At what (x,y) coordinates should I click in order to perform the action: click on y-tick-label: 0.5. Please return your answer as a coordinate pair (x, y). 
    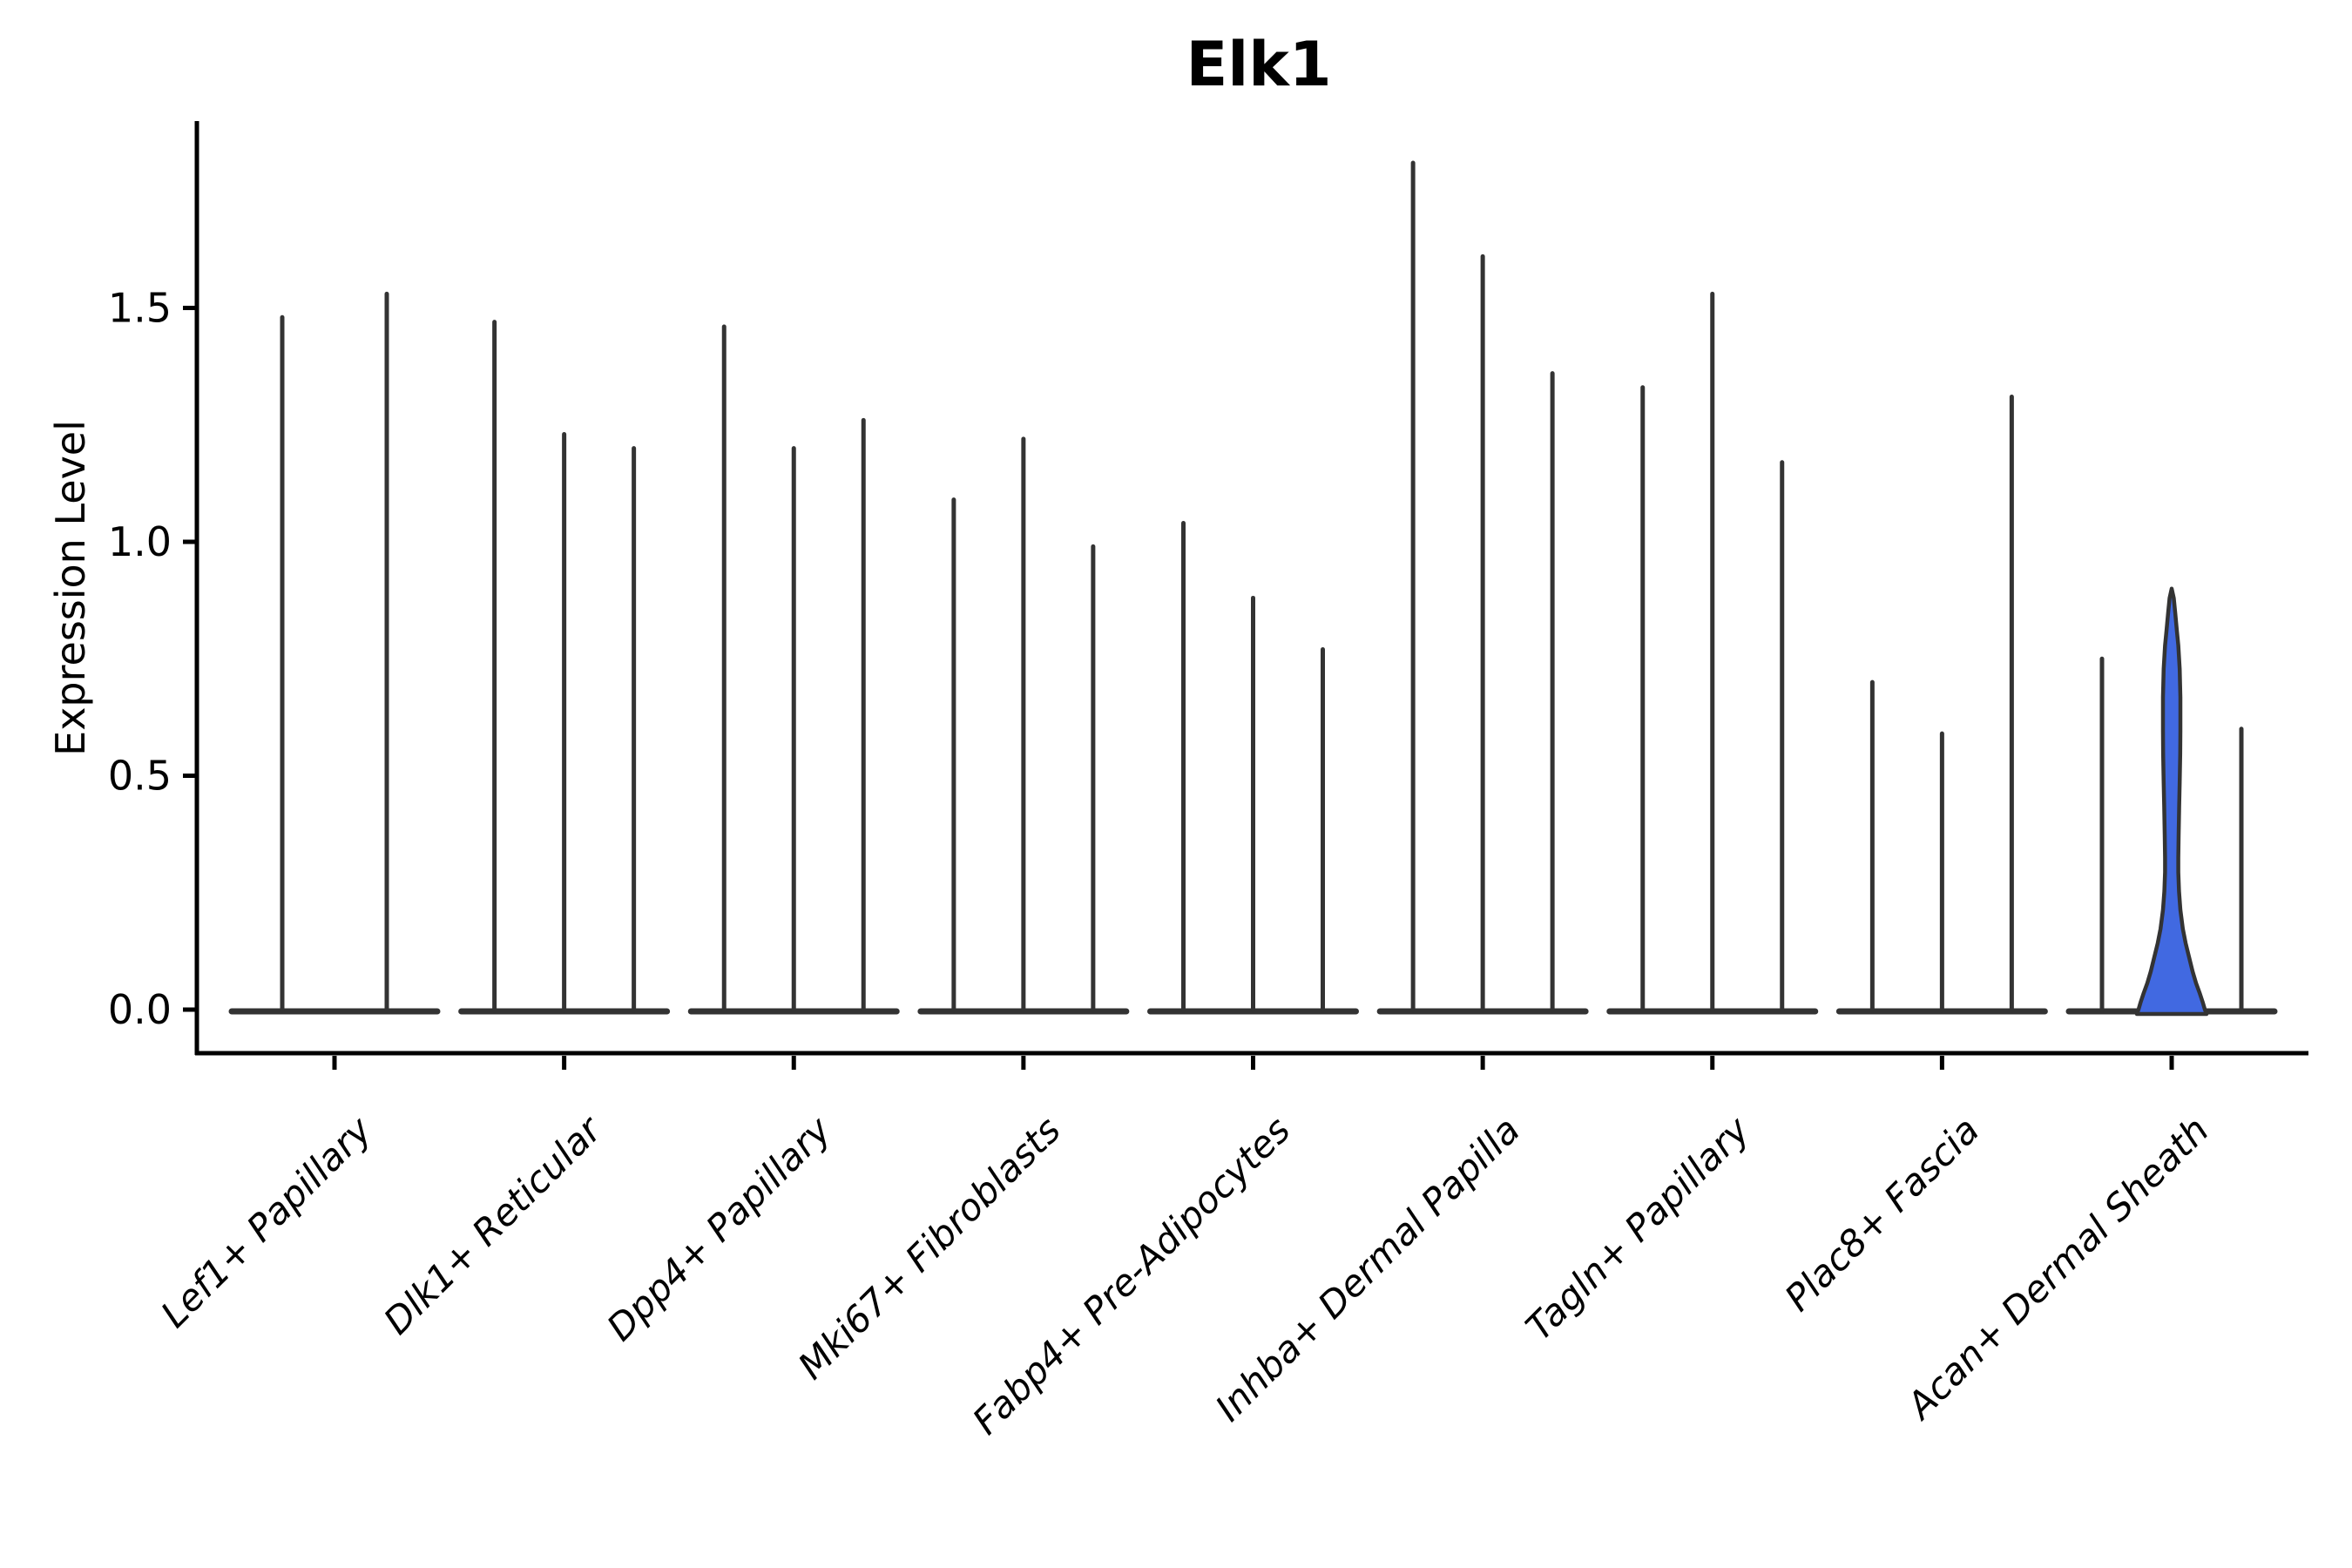
    Looking at the image, I should click on (140, 776).